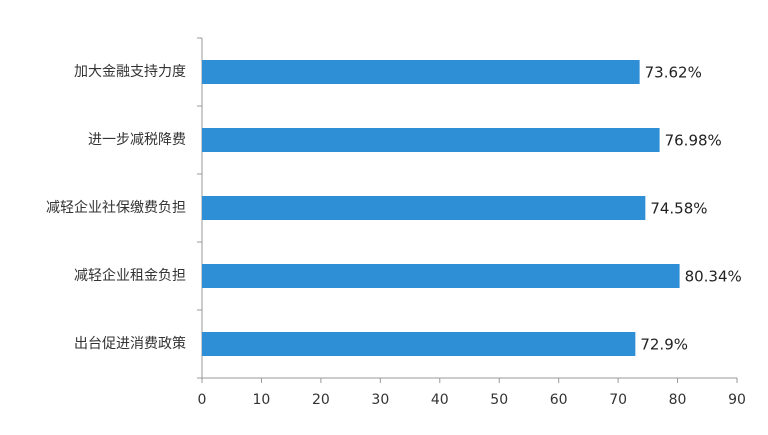 The image size is (768, 435). What do you see at coordinates (499, 400) in the screenshot?
I see `x-tick-label: 50` at bounding box center [499, 400].